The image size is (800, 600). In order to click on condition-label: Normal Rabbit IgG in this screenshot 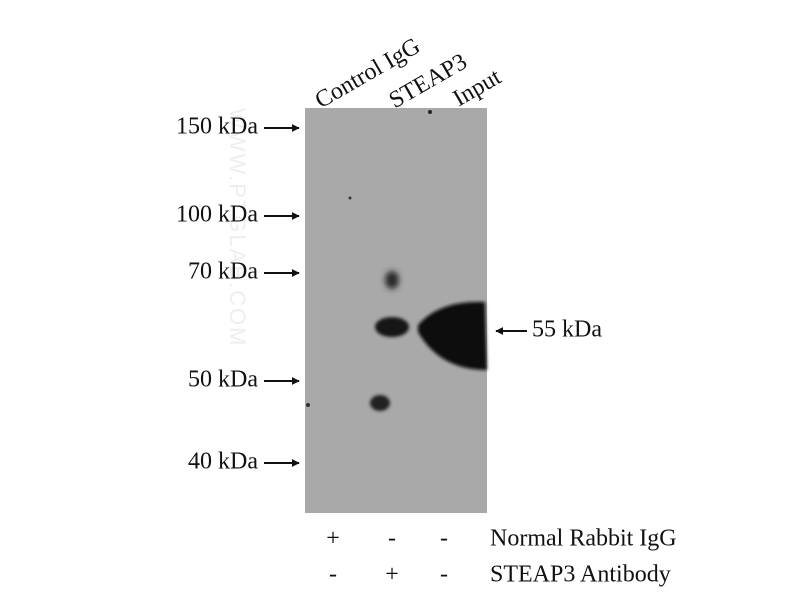, I will do `click(583, 539)`.